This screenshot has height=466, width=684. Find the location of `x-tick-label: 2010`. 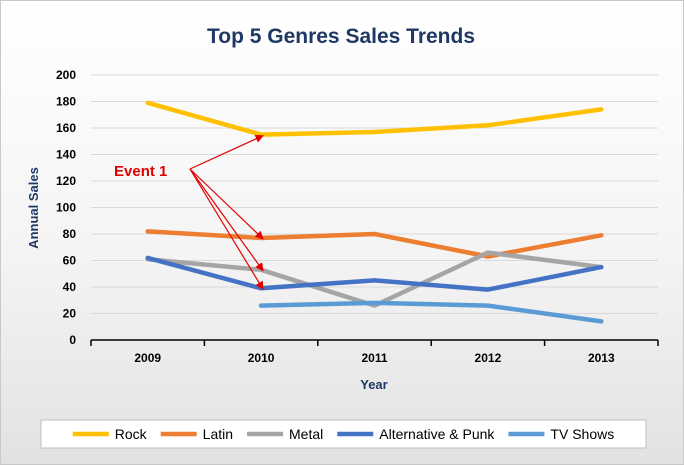

x-tick-label: 2010 is located at coordinates (261, 358).